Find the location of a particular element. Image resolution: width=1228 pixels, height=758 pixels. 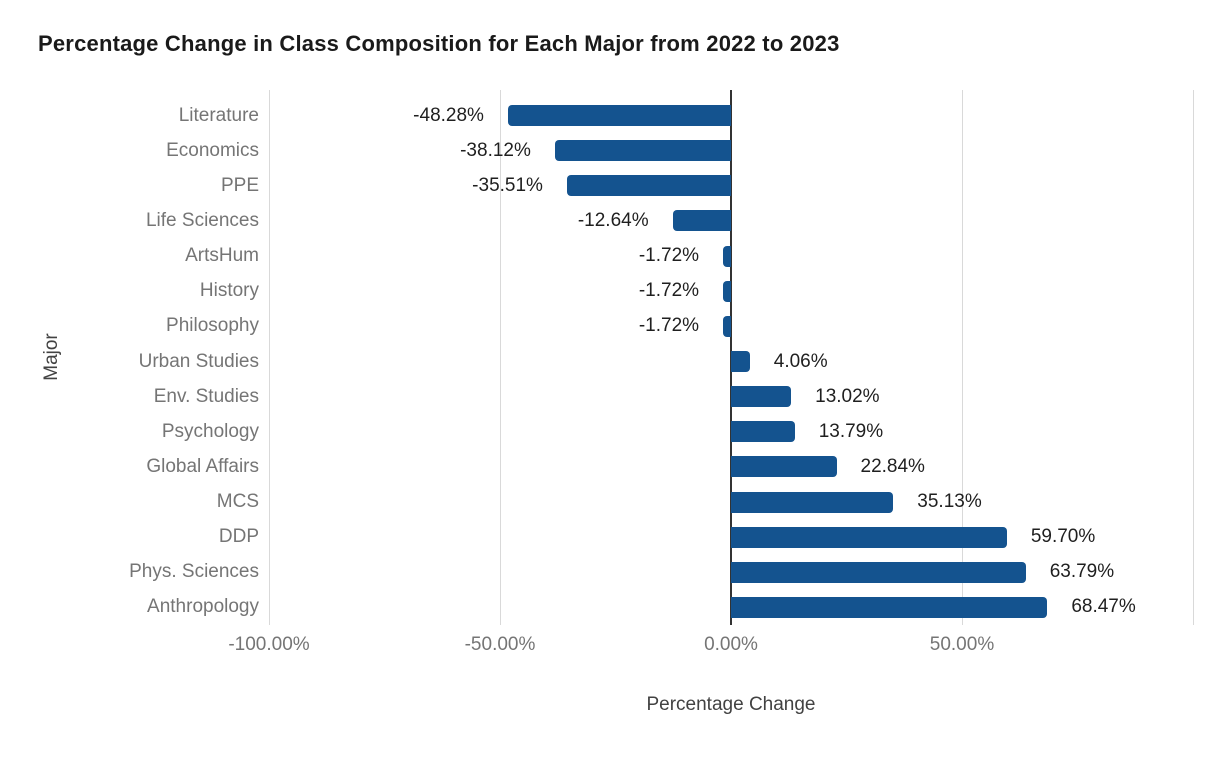

bar-value-label: -48.28% is located at coordinates (448, 115).